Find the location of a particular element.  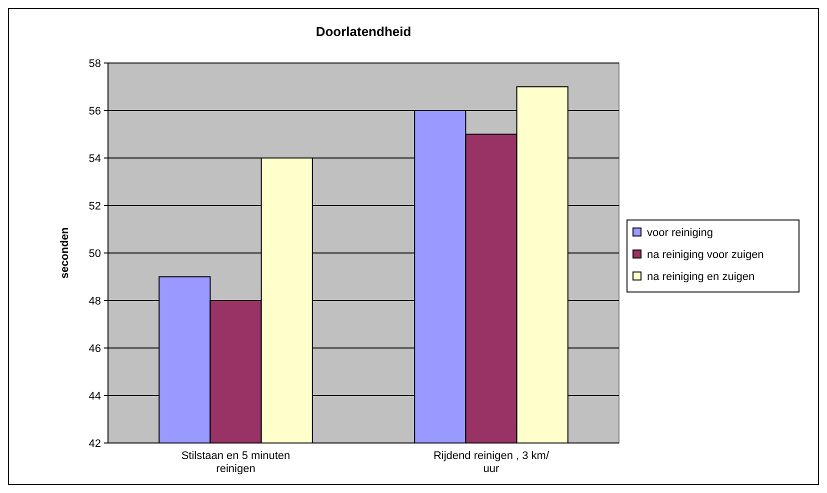

legend-label: voor reiniging is located at coordinates (680, 232).